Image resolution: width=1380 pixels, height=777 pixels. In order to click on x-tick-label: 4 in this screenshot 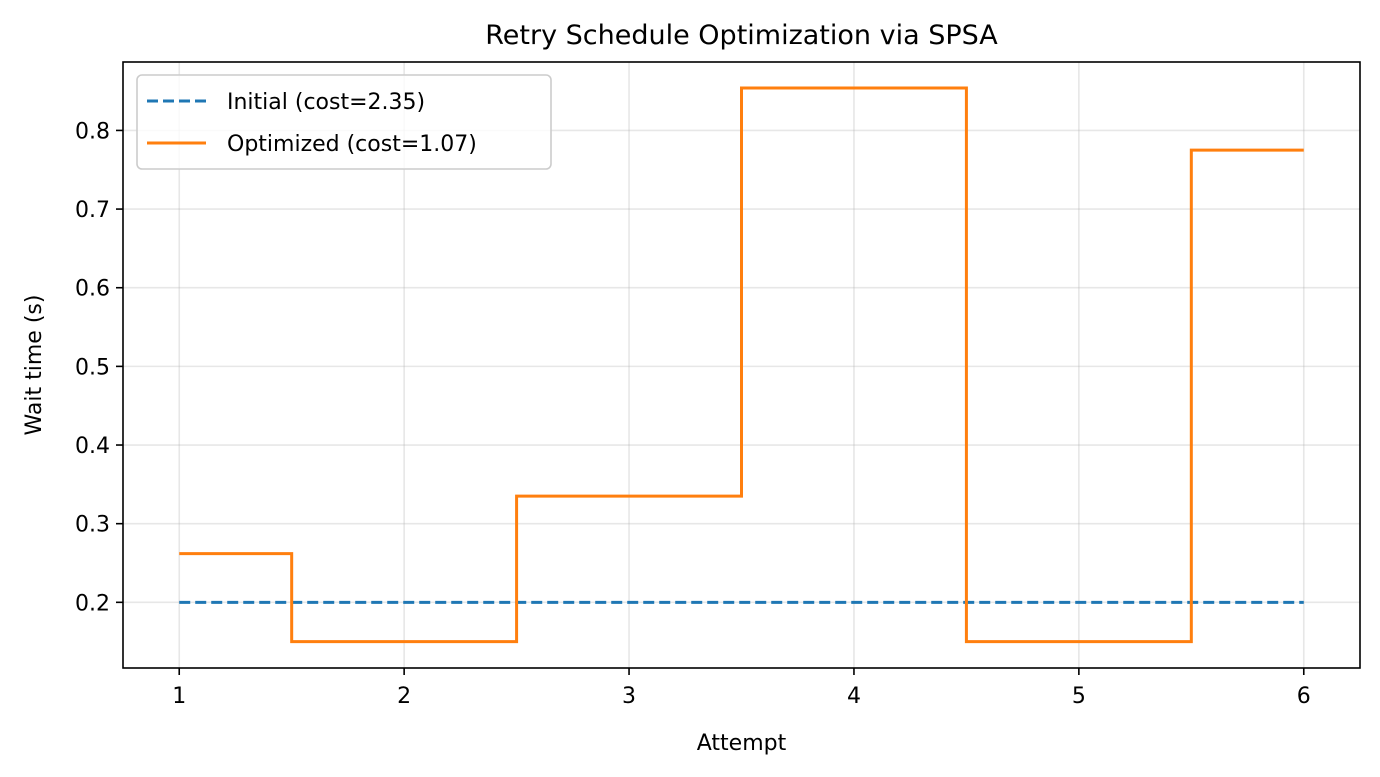, I will do `click(854, 696)`.